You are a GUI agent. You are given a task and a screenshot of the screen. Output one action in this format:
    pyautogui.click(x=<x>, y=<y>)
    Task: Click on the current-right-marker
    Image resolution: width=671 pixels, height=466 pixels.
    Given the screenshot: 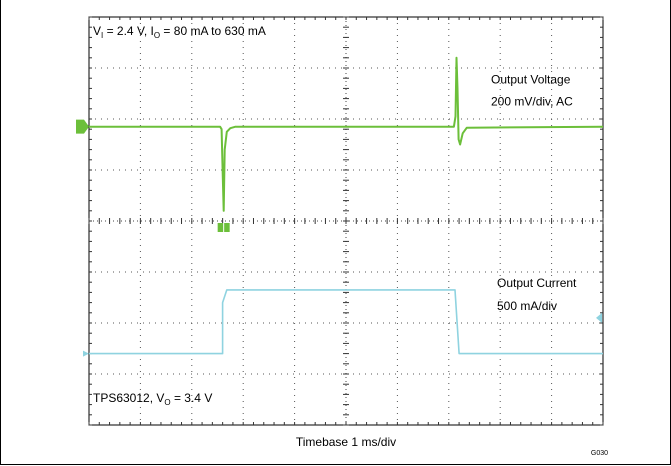 What is the action you would take?
    pyautogui.click(x=599, y=317)
    